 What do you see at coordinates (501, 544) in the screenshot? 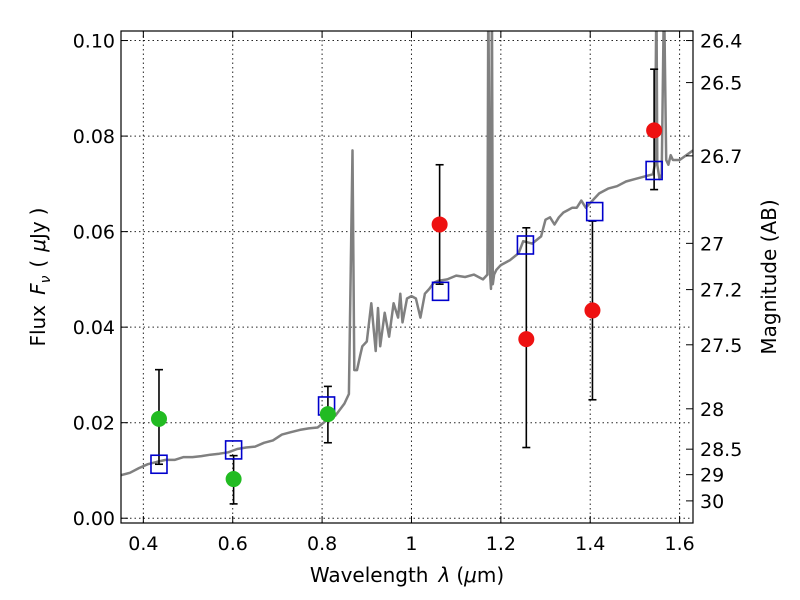
I see `x-tick-label: 1.2` at bounding box center [501, 544].